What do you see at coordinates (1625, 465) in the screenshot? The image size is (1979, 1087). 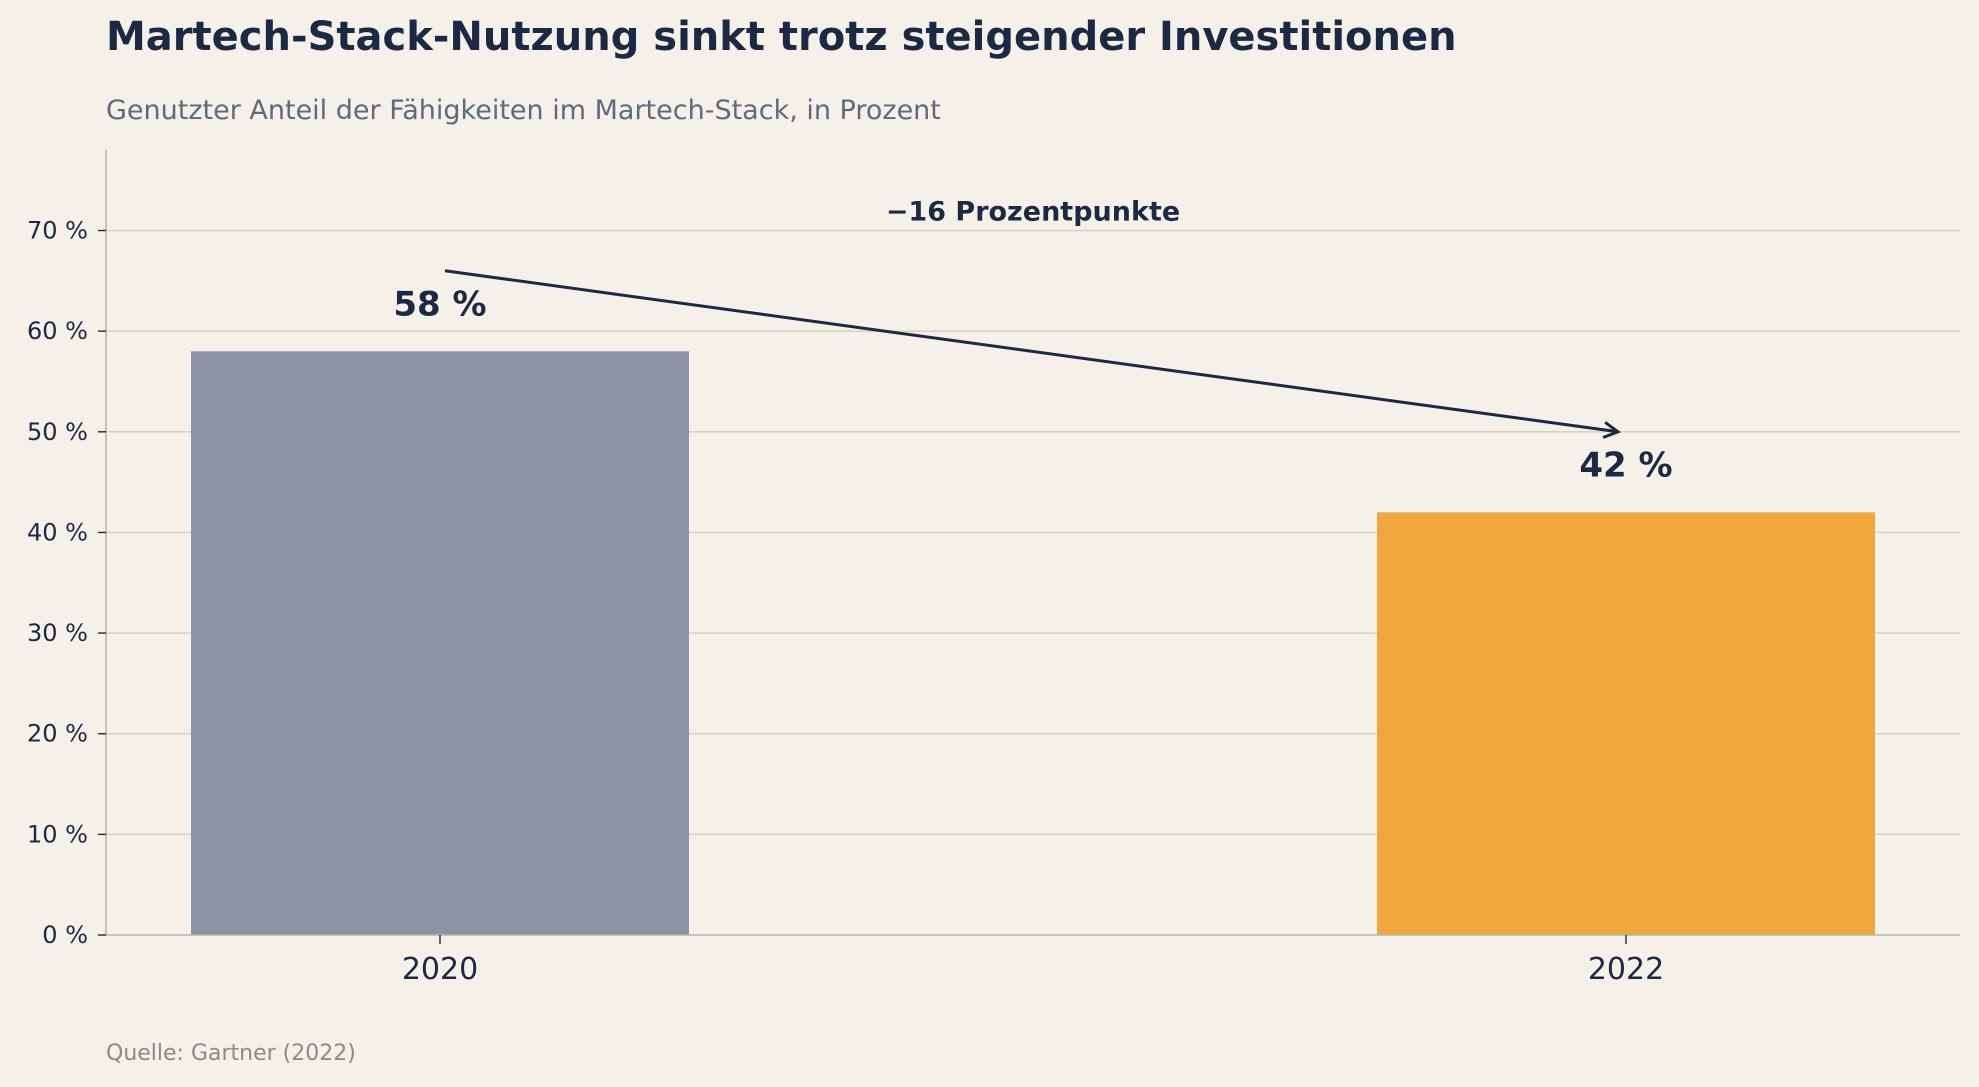 I see `data-label-2022: 42 %` at bounding box center [1625, 465].